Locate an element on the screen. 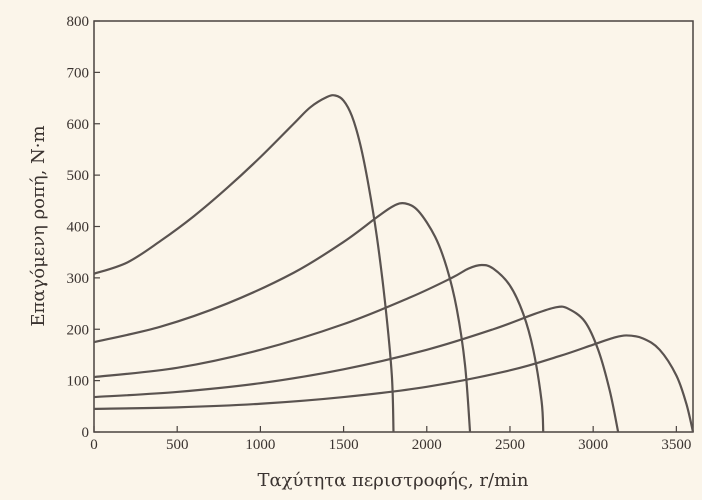  y-tick-label: 600 is located at coordinates (78, 125).